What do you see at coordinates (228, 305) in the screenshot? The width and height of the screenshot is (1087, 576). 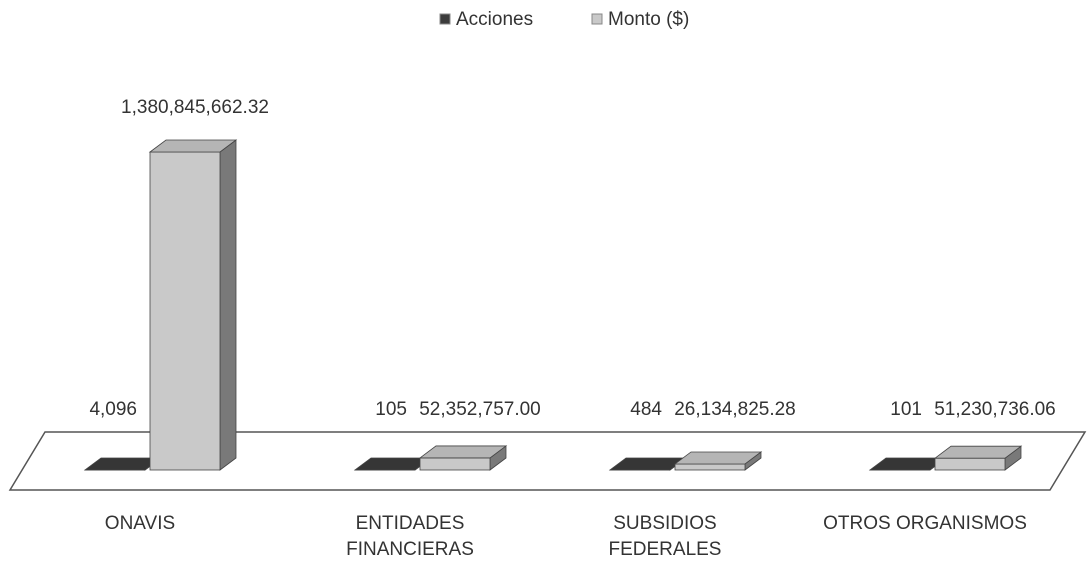 I see `bar-side` at bounding box center [228, 305].